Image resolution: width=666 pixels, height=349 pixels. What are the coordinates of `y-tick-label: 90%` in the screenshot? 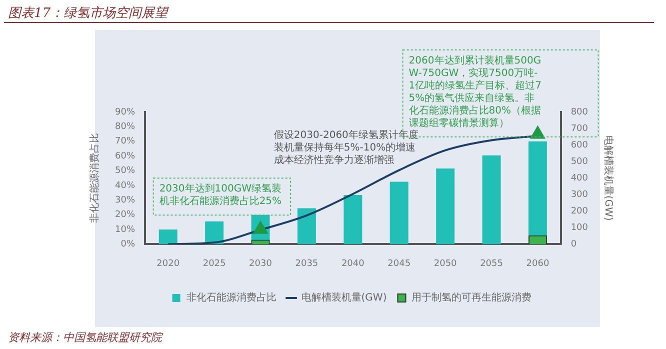 It's located at (125, 112).